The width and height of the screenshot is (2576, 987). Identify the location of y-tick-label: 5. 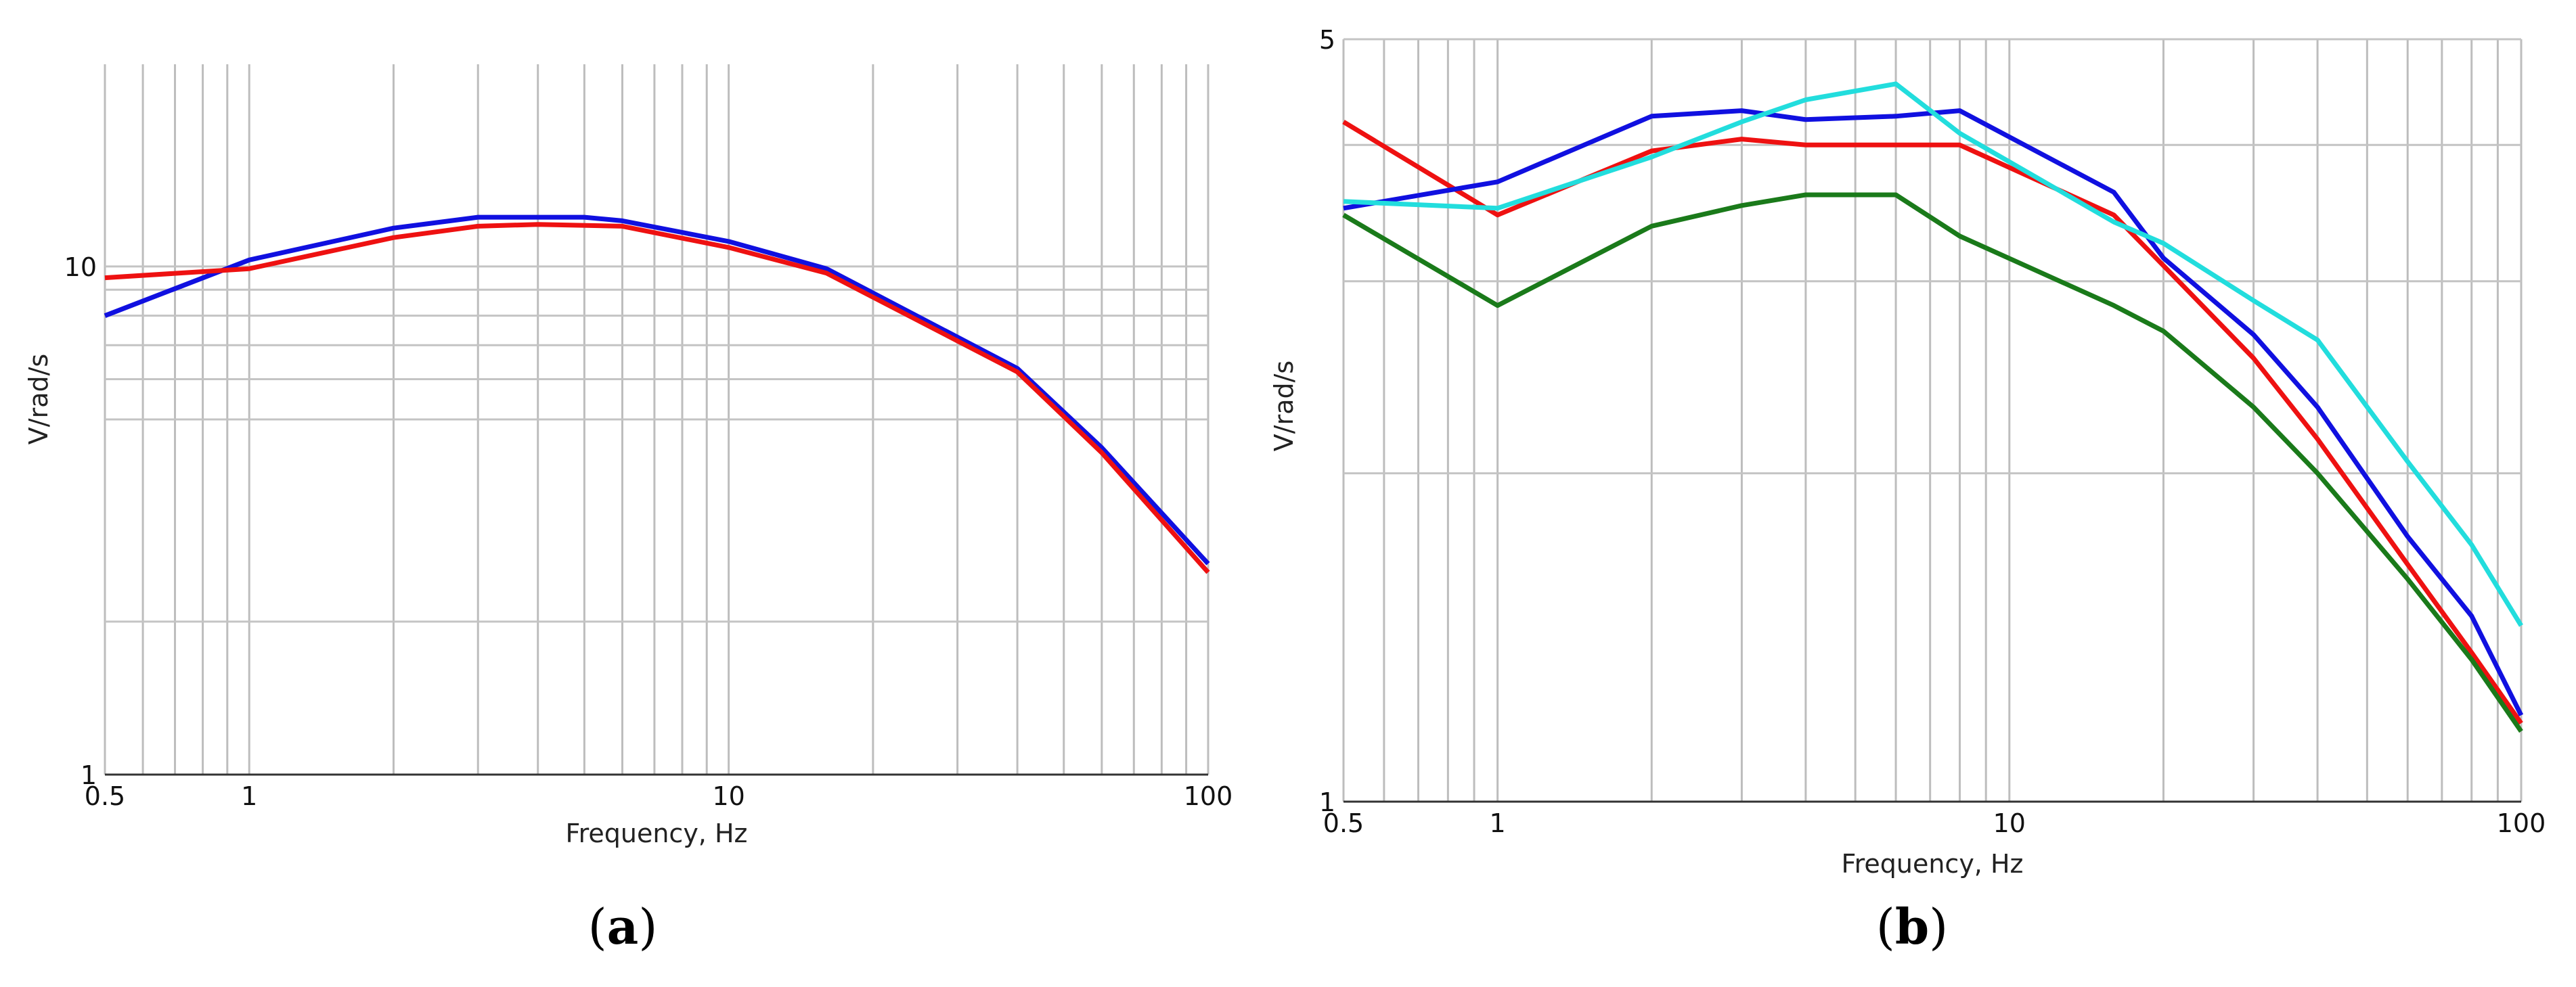
(1327, 40).